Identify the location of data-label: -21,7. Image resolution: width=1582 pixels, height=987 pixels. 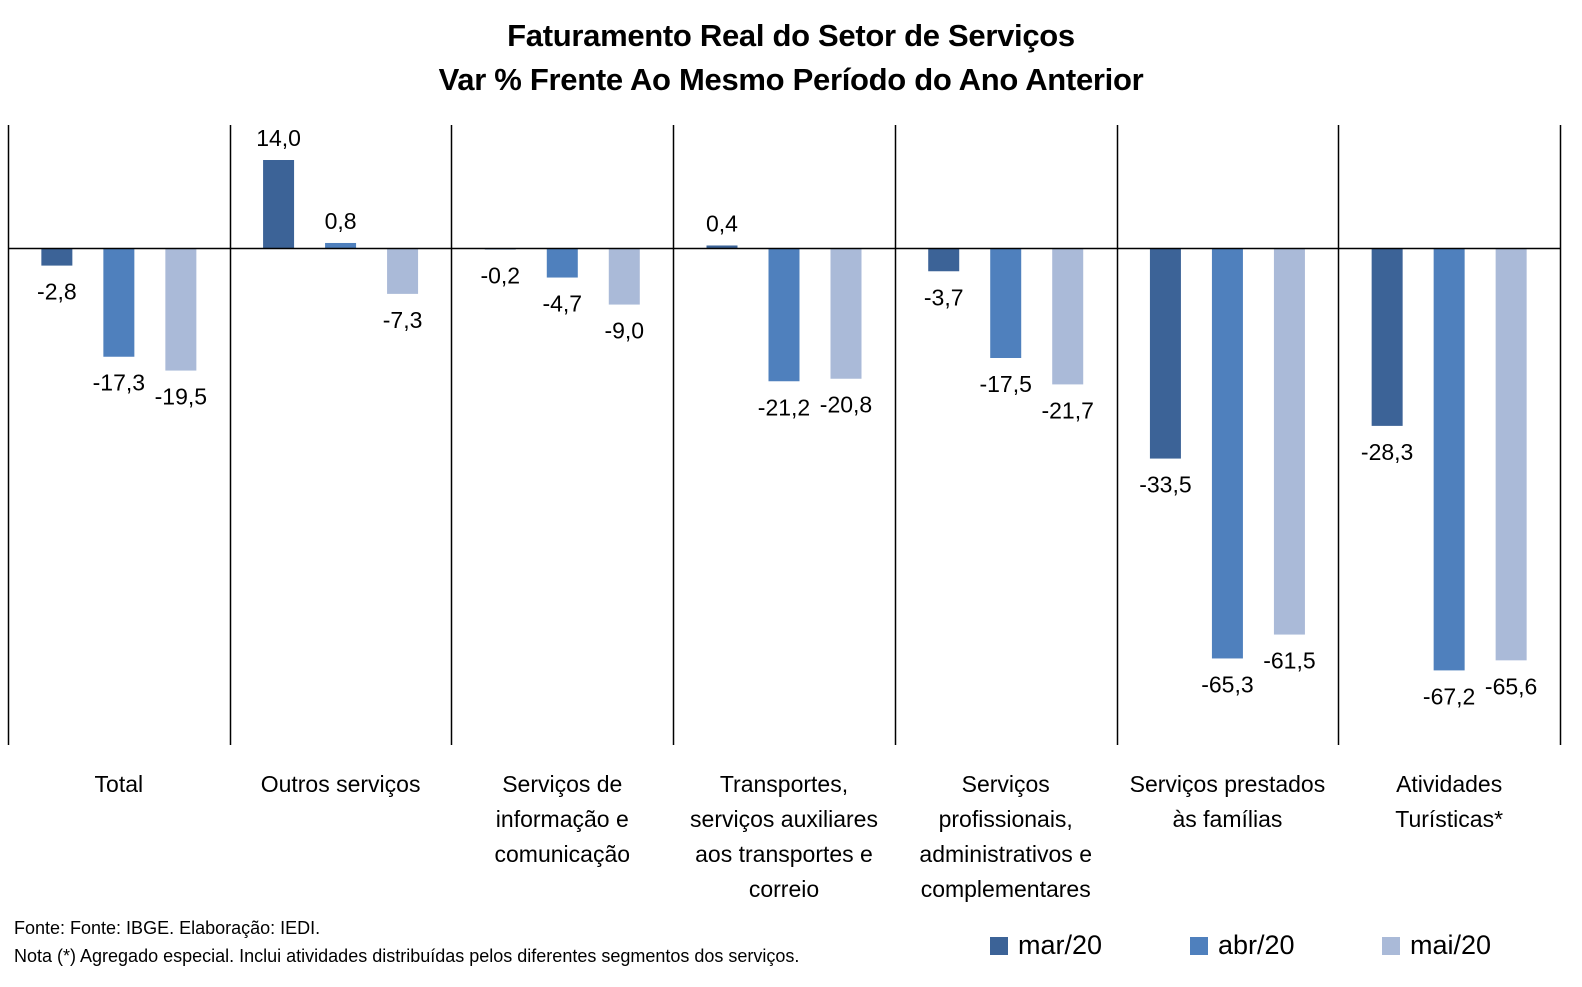
(1067, 410).